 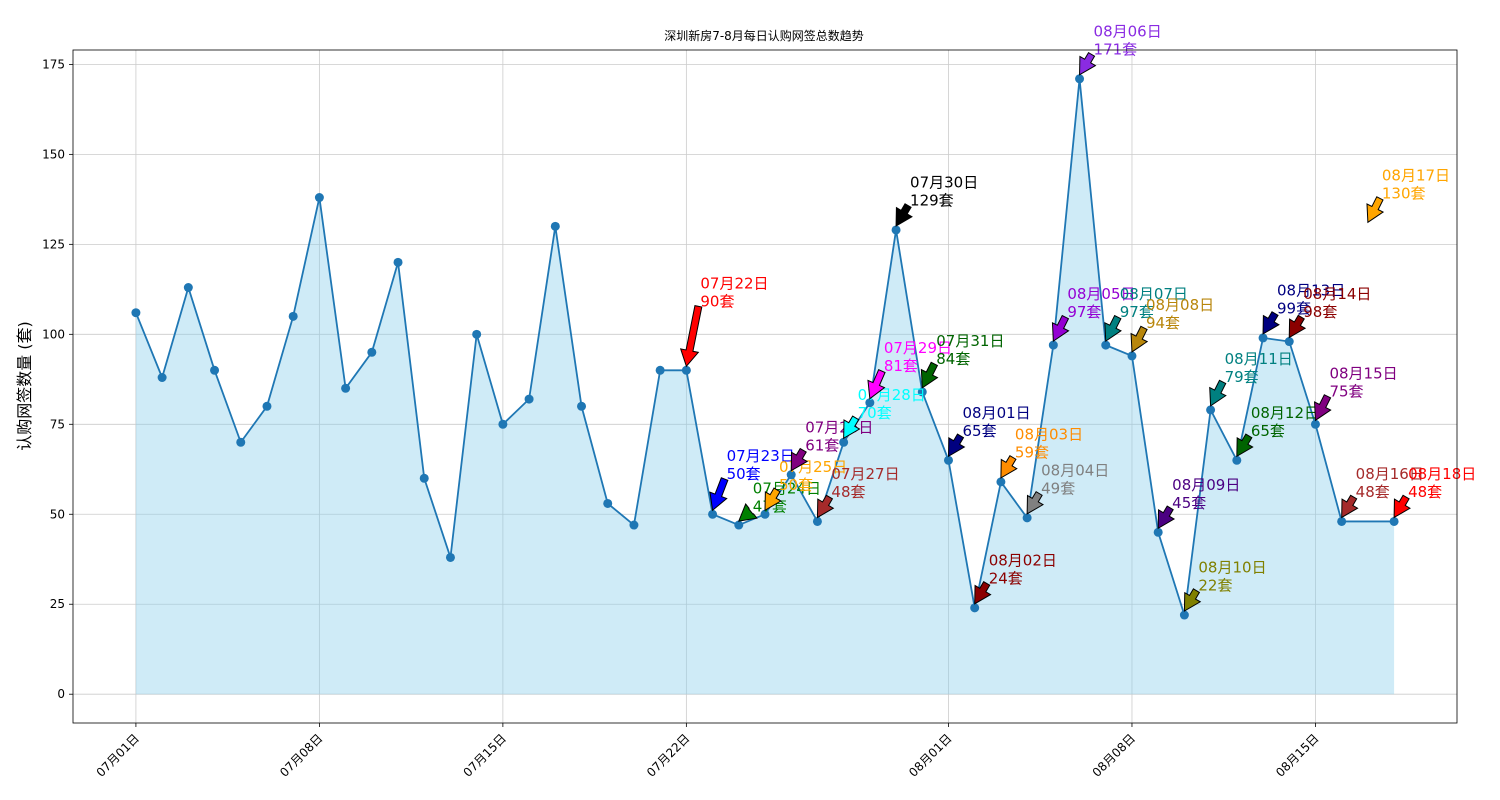 I want to click on annotation-date: 07月24日, so click(x=787, y=488).